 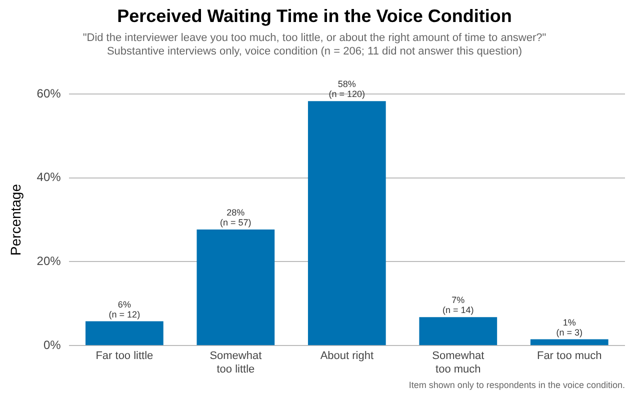 What do you see at coordinates (569, 356) in the screenshot?
I see `x-tick-label: Far too much` at bounding box center [569, 356].